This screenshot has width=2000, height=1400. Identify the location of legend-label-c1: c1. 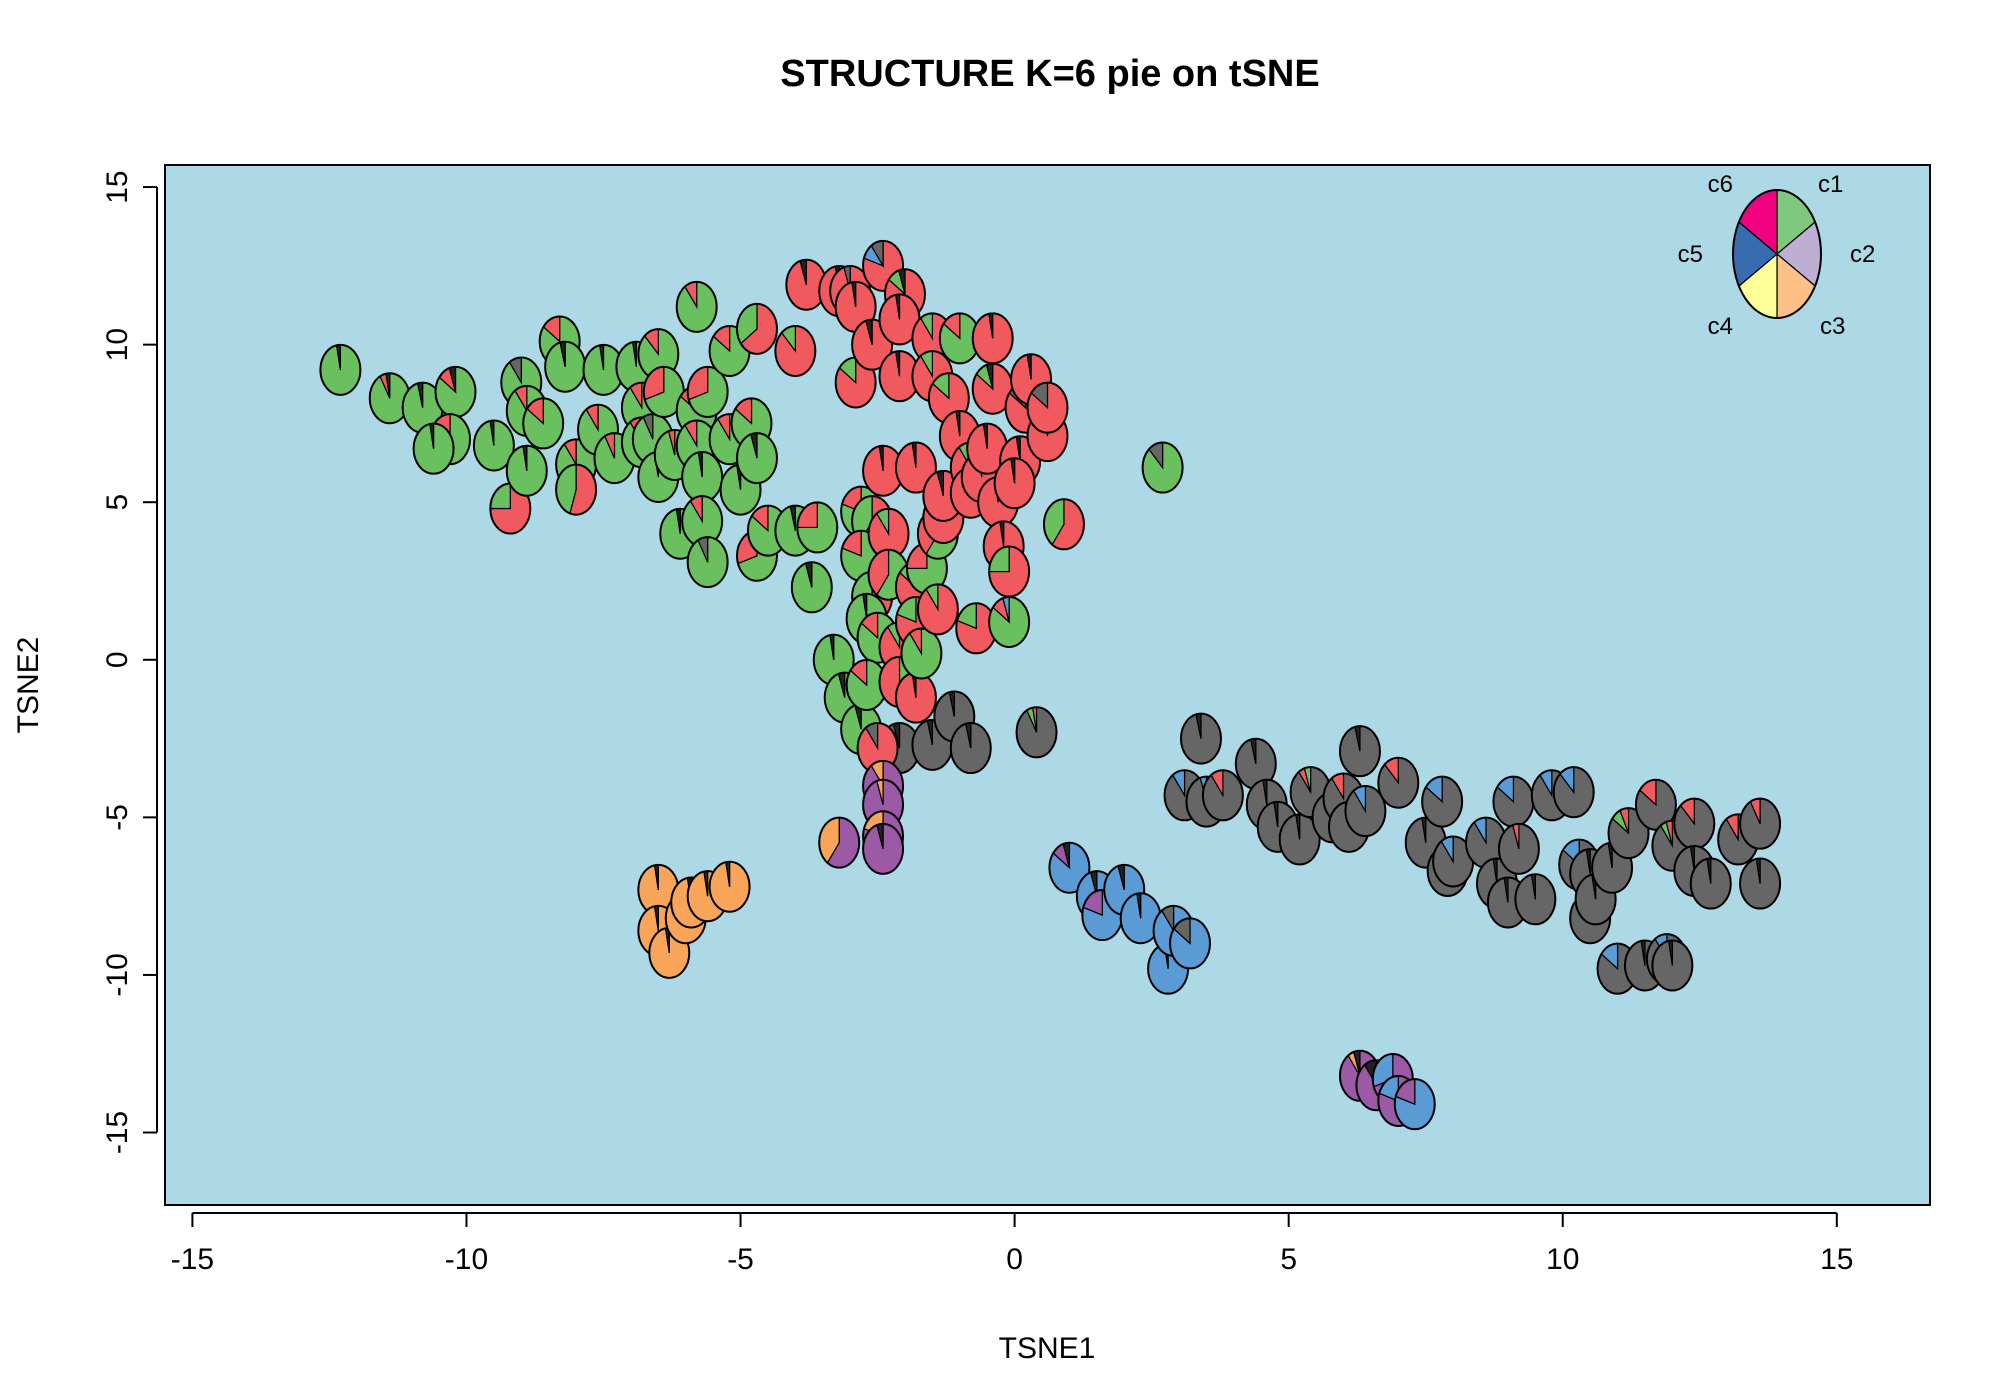
(1830, 184).